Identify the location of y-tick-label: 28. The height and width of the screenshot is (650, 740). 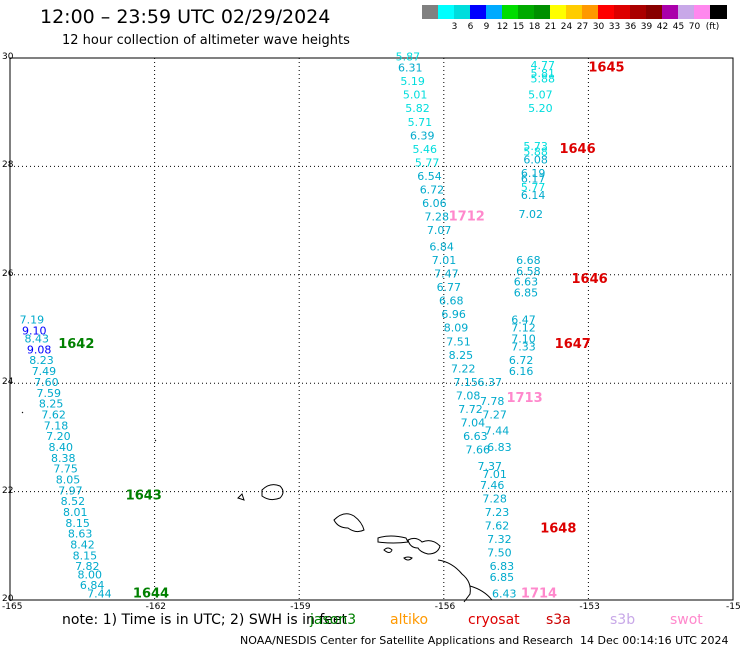
(8, 165).